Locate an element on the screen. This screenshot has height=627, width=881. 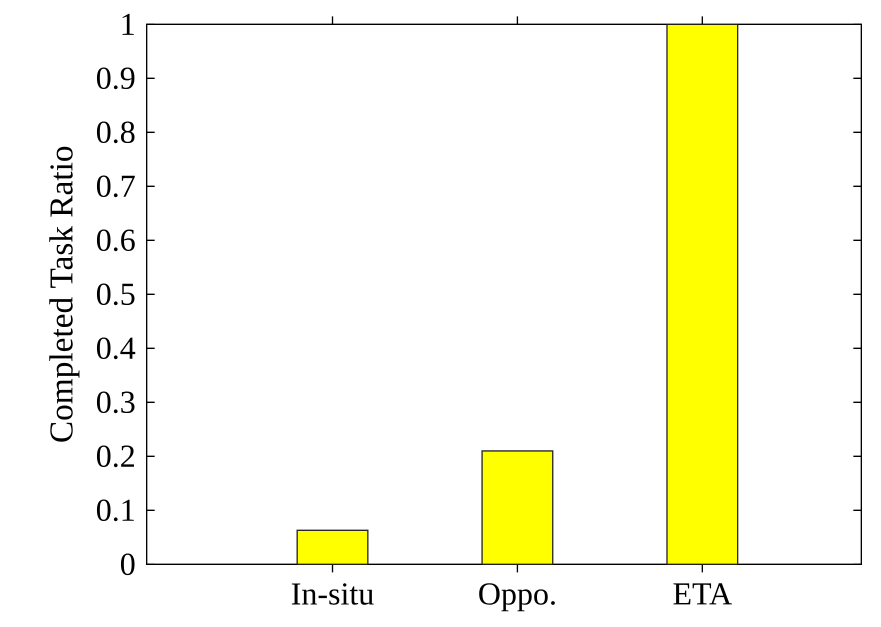
y-tick-label: 0.7 is located at coordinates (115, 186).